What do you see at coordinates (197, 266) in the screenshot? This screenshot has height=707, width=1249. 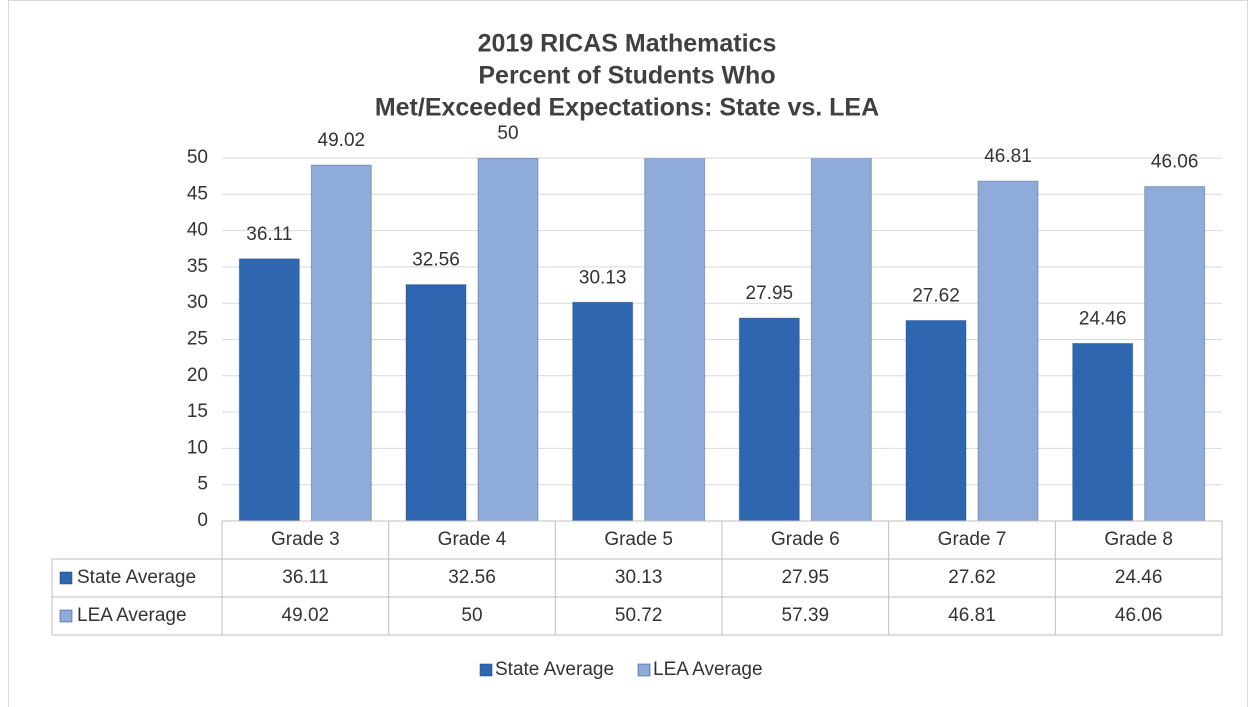 I see `y-tick-label: 35` at bounding box center [197, 266].